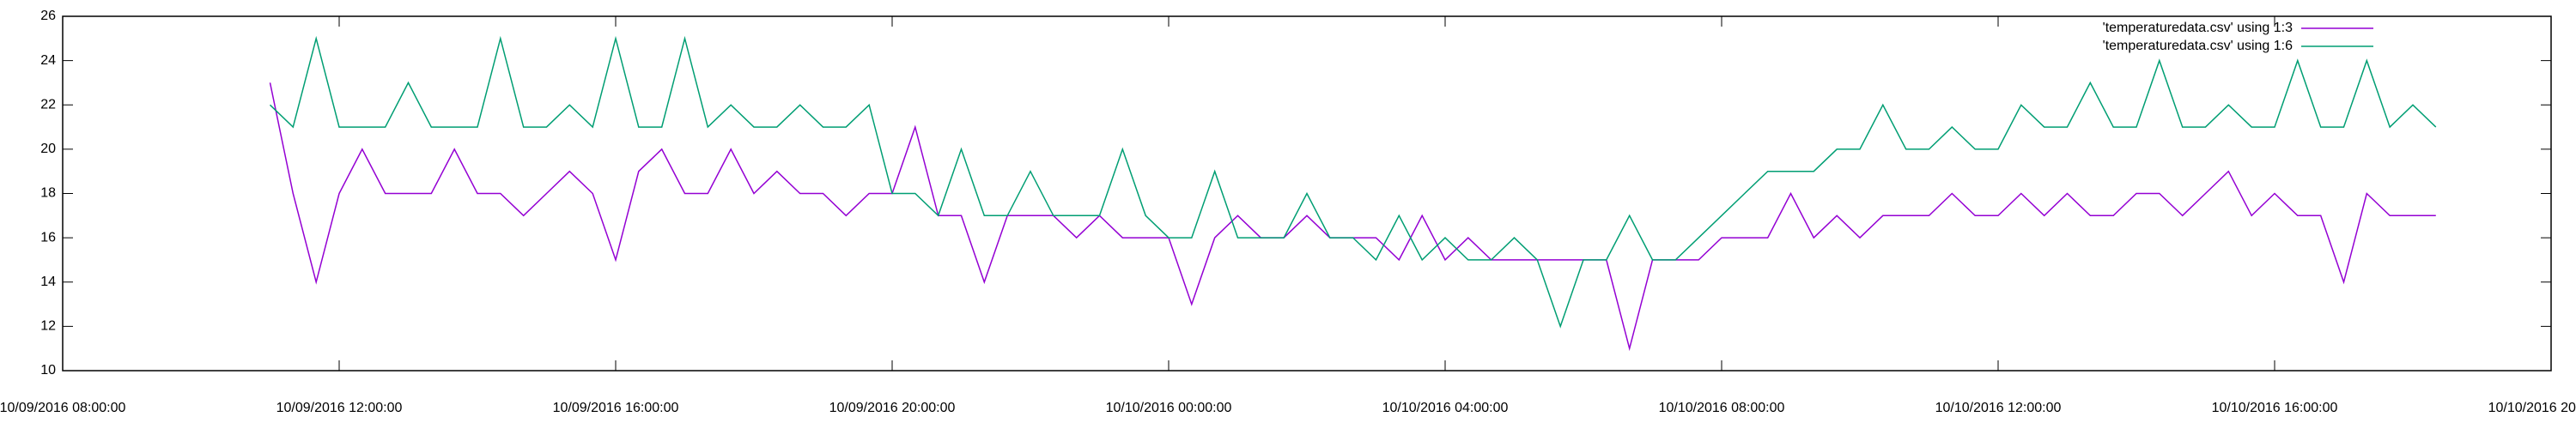 Image resolution: width=2576 pixels, height=429 pixels. Describe the element at coordinates (48, 149) in the screenshot. I see `y-tick-label: 20` at that location.